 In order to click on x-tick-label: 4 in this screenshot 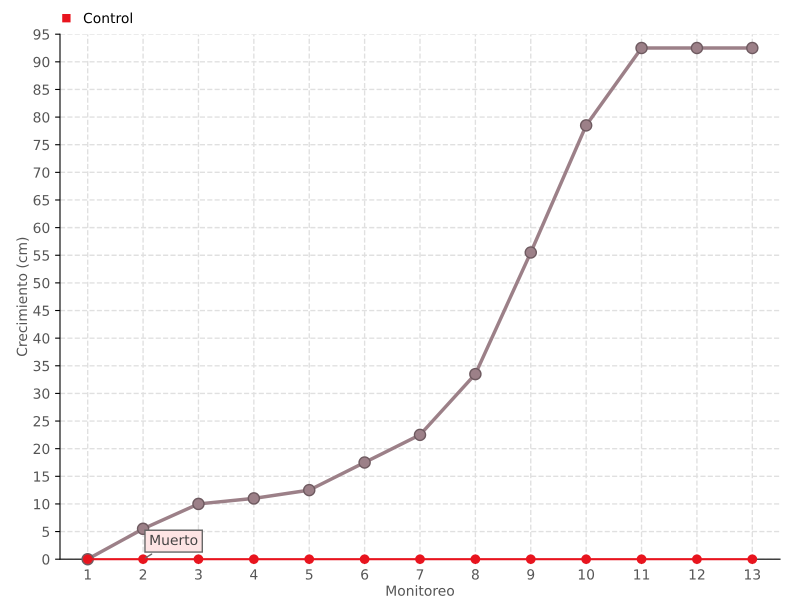, I will do `click(254, 574)`.